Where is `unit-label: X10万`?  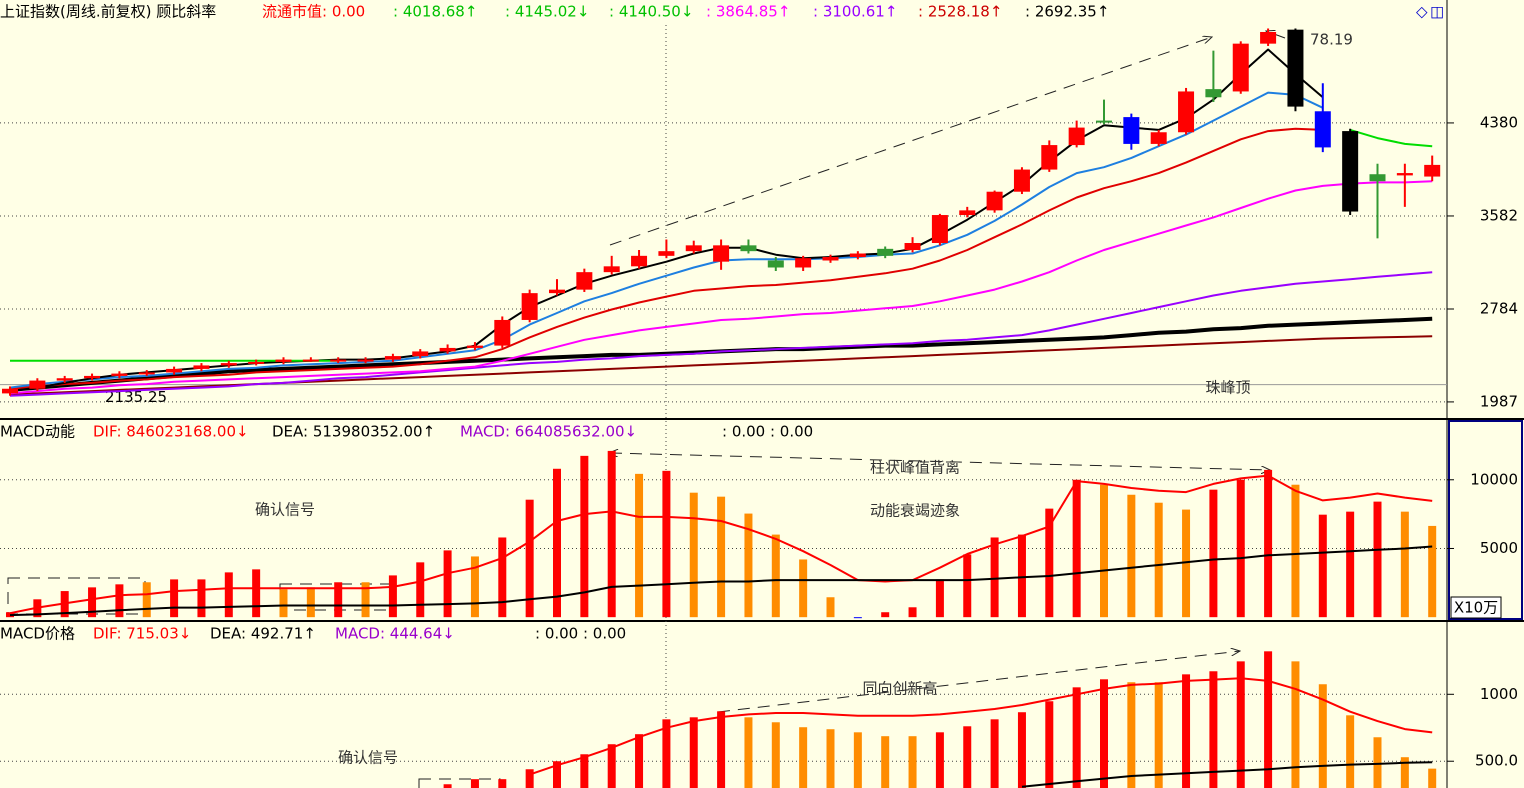
unit-label: X10万 is located at coordinates (1476, 608).